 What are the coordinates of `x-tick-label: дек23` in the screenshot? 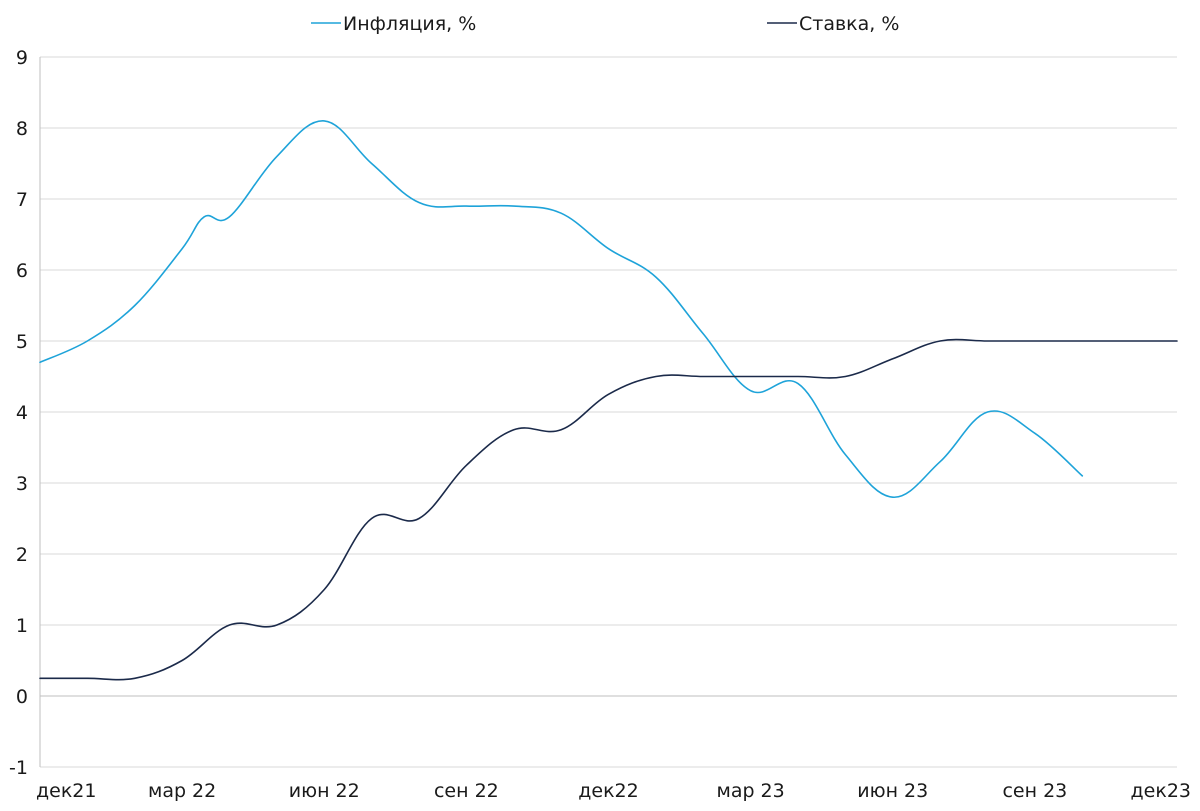 It's located at (1161, 791).